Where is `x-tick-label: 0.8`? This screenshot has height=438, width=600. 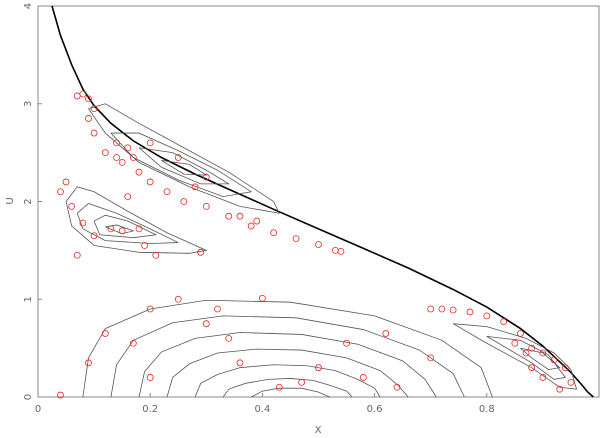 x-tick-label: 0.8 is located at coordinates (487, 409).